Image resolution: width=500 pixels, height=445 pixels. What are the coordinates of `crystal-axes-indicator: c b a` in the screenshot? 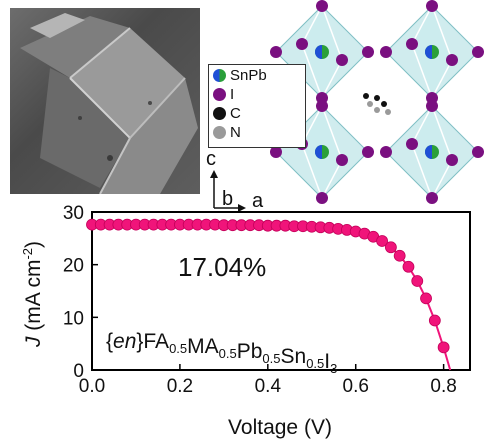 It's located at (240, 181).